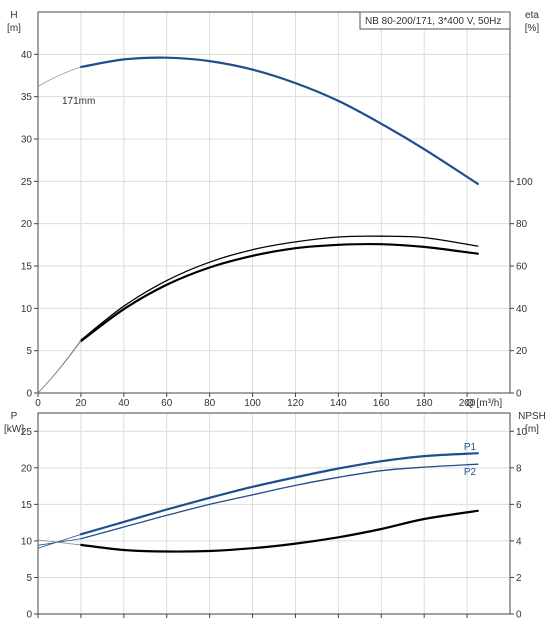  Describe the element at coordinates (27, 55) in the screenshot. I see `y-tick-label: 40` at that location.